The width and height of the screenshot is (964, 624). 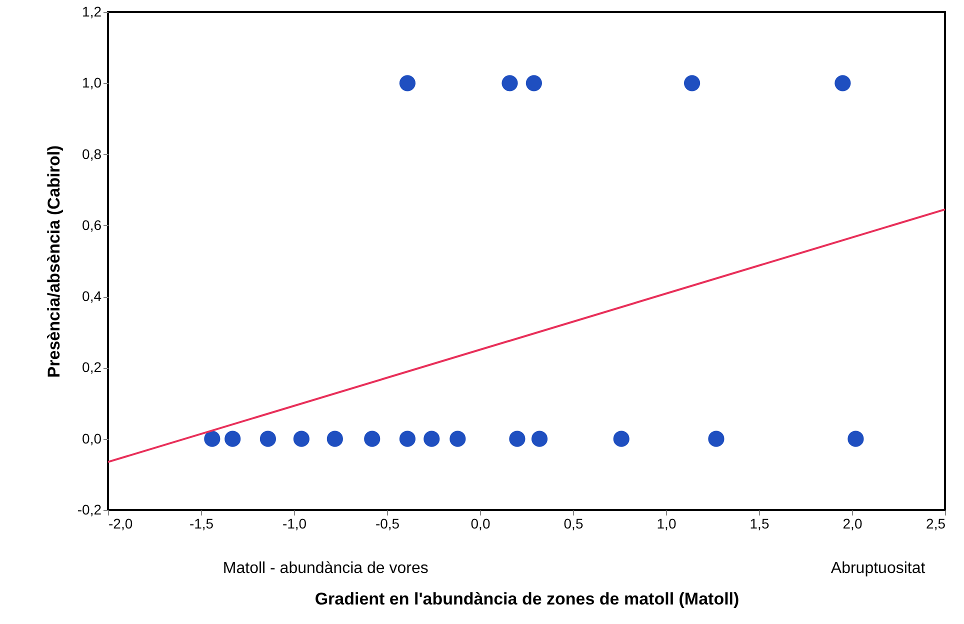 What do you see at coordinates (936, 524) in the screenshot?
I see `x-tick-label: 2,5` at bounding box center [936, 524].